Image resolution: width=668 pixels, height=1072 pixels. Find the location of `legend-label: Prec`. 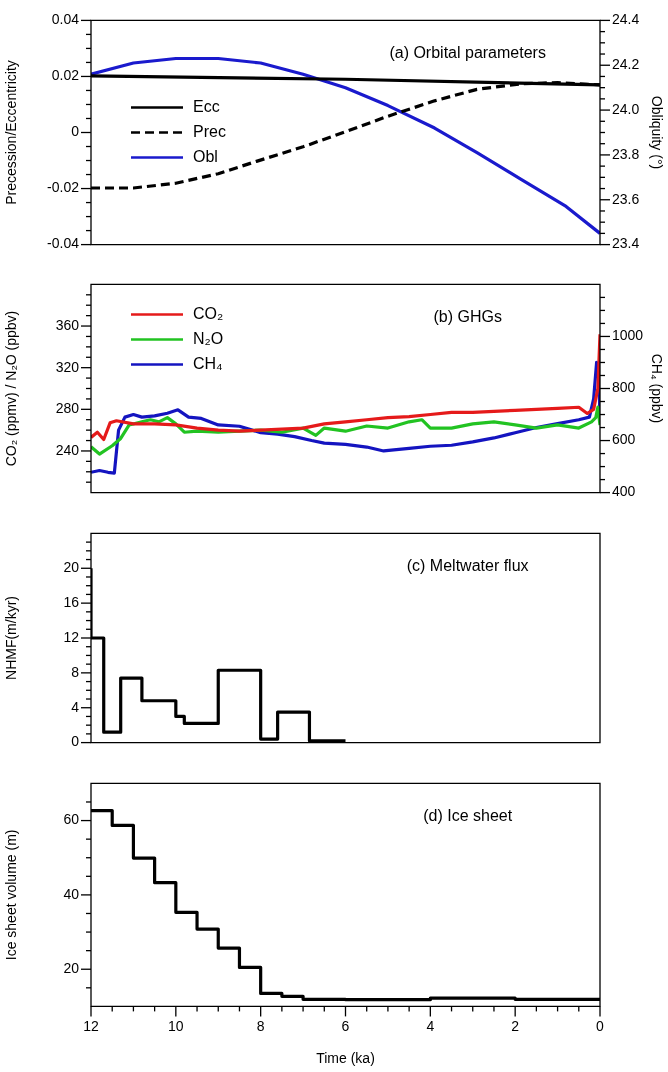

legend-label: Prec is located at coordinates (209, 131).